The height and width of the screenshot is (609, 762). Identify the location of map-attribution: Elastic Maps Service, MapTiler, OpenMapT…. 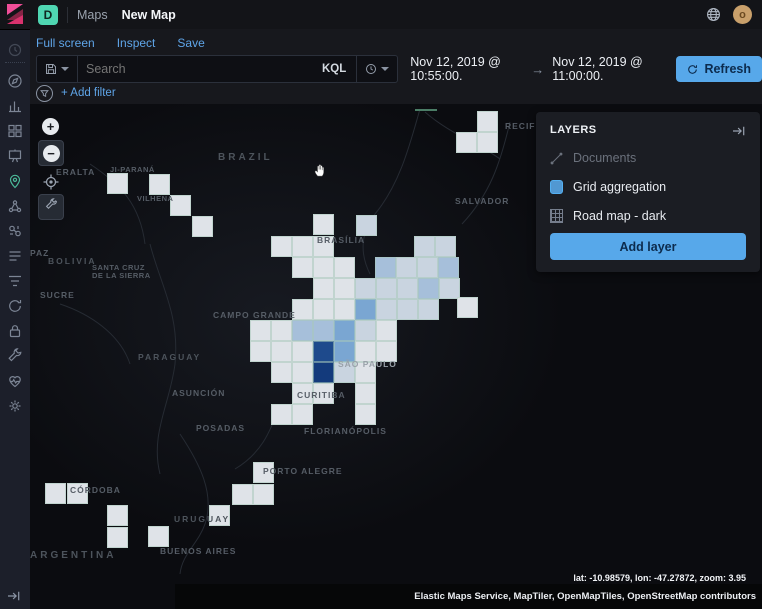
(585, 596).